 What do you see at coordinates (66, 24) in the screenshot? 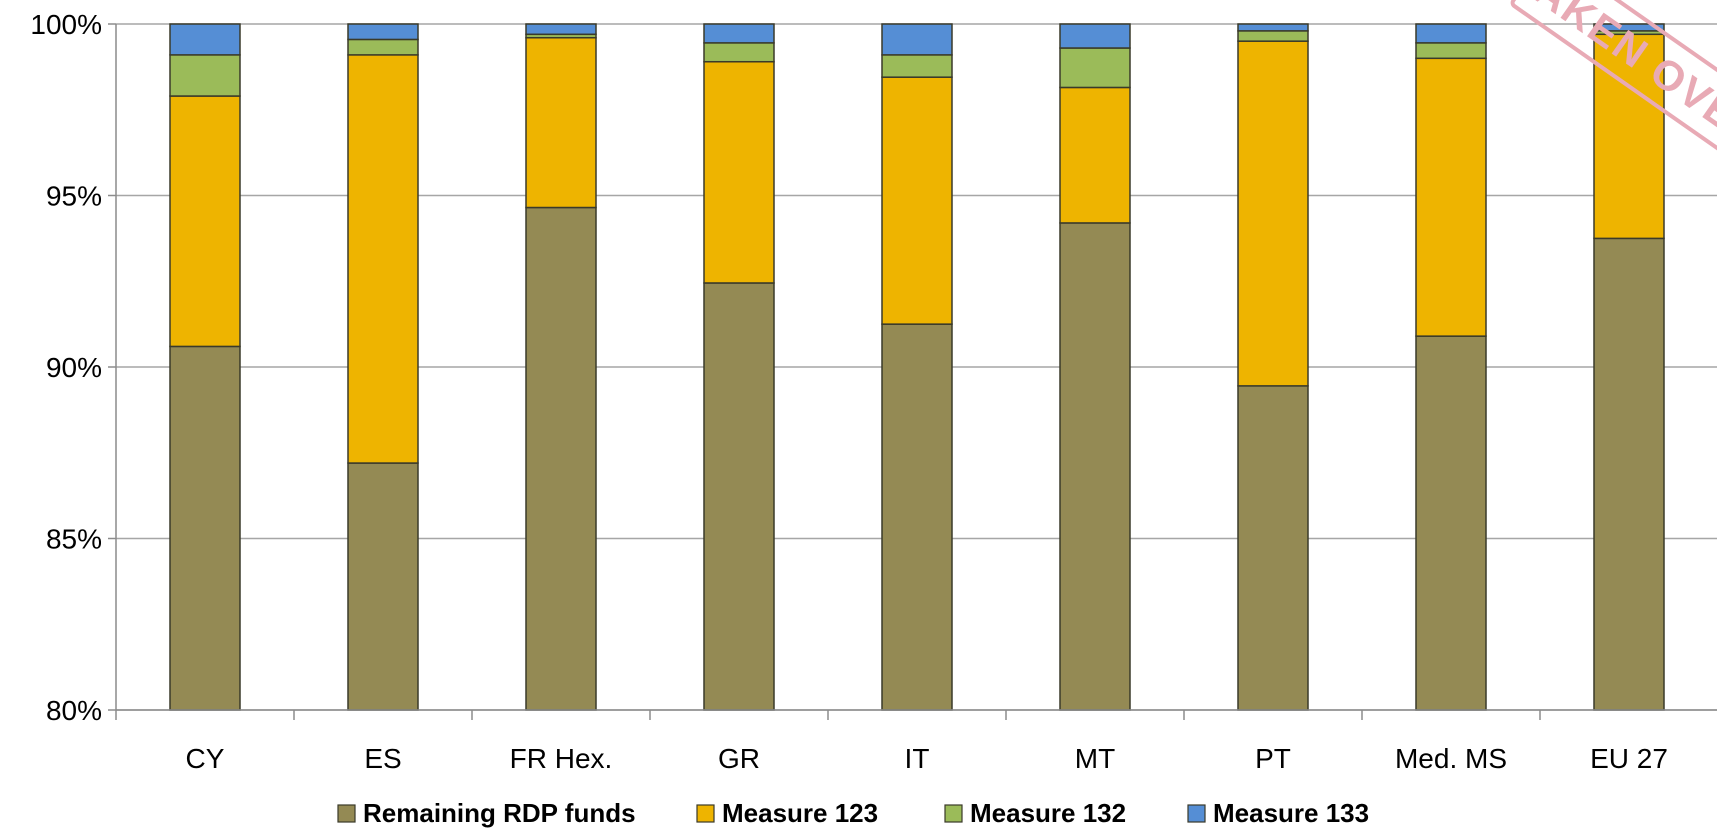
I see `y-tick-label: 100%` at bounding box center [66, 24].